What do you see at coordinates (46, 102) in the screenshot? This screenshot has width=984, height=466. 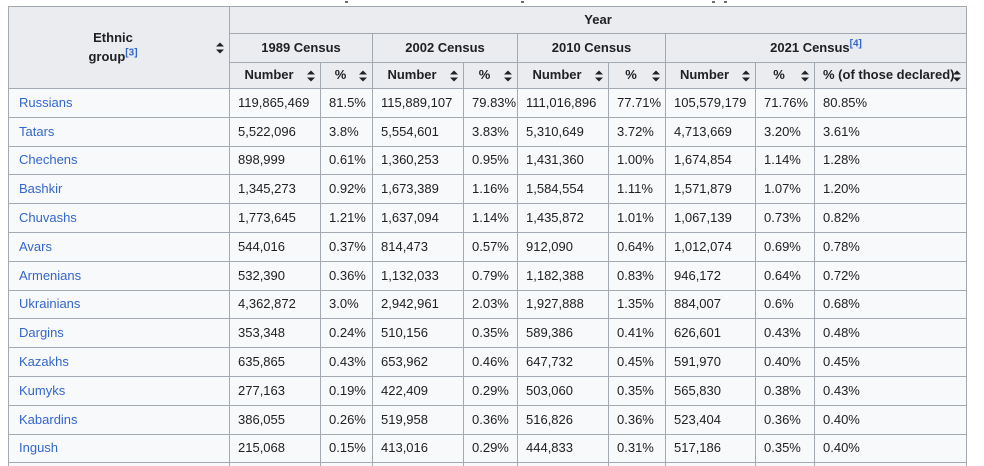 I see `ethnic-group-link: Russians` at bounding box center [46, 102].